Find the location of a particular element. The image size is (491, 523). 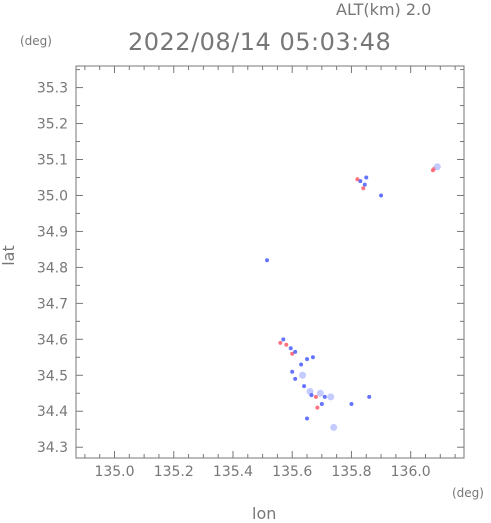

x-axis-label: lon is located at coordinates (264, 513).